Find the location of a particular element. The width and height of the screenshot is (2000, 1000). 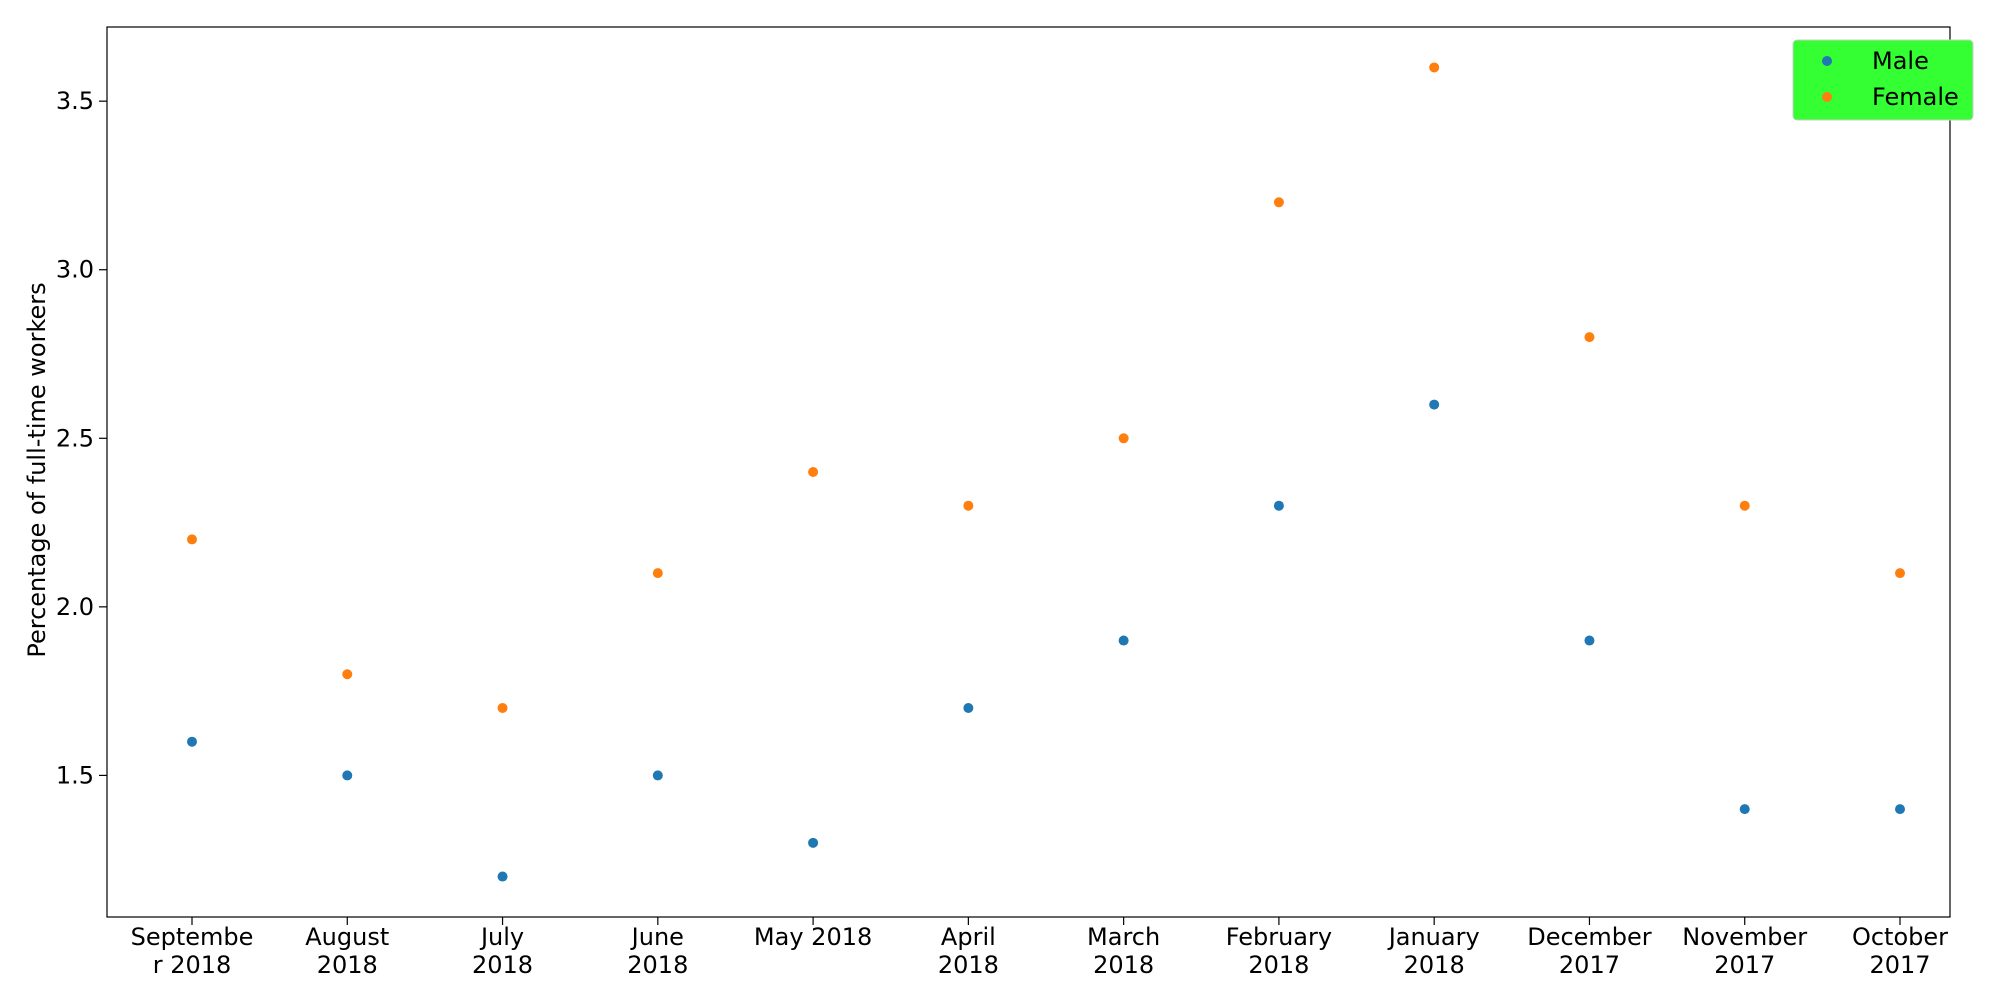

legend-background is located at coordinates (1883, 80).